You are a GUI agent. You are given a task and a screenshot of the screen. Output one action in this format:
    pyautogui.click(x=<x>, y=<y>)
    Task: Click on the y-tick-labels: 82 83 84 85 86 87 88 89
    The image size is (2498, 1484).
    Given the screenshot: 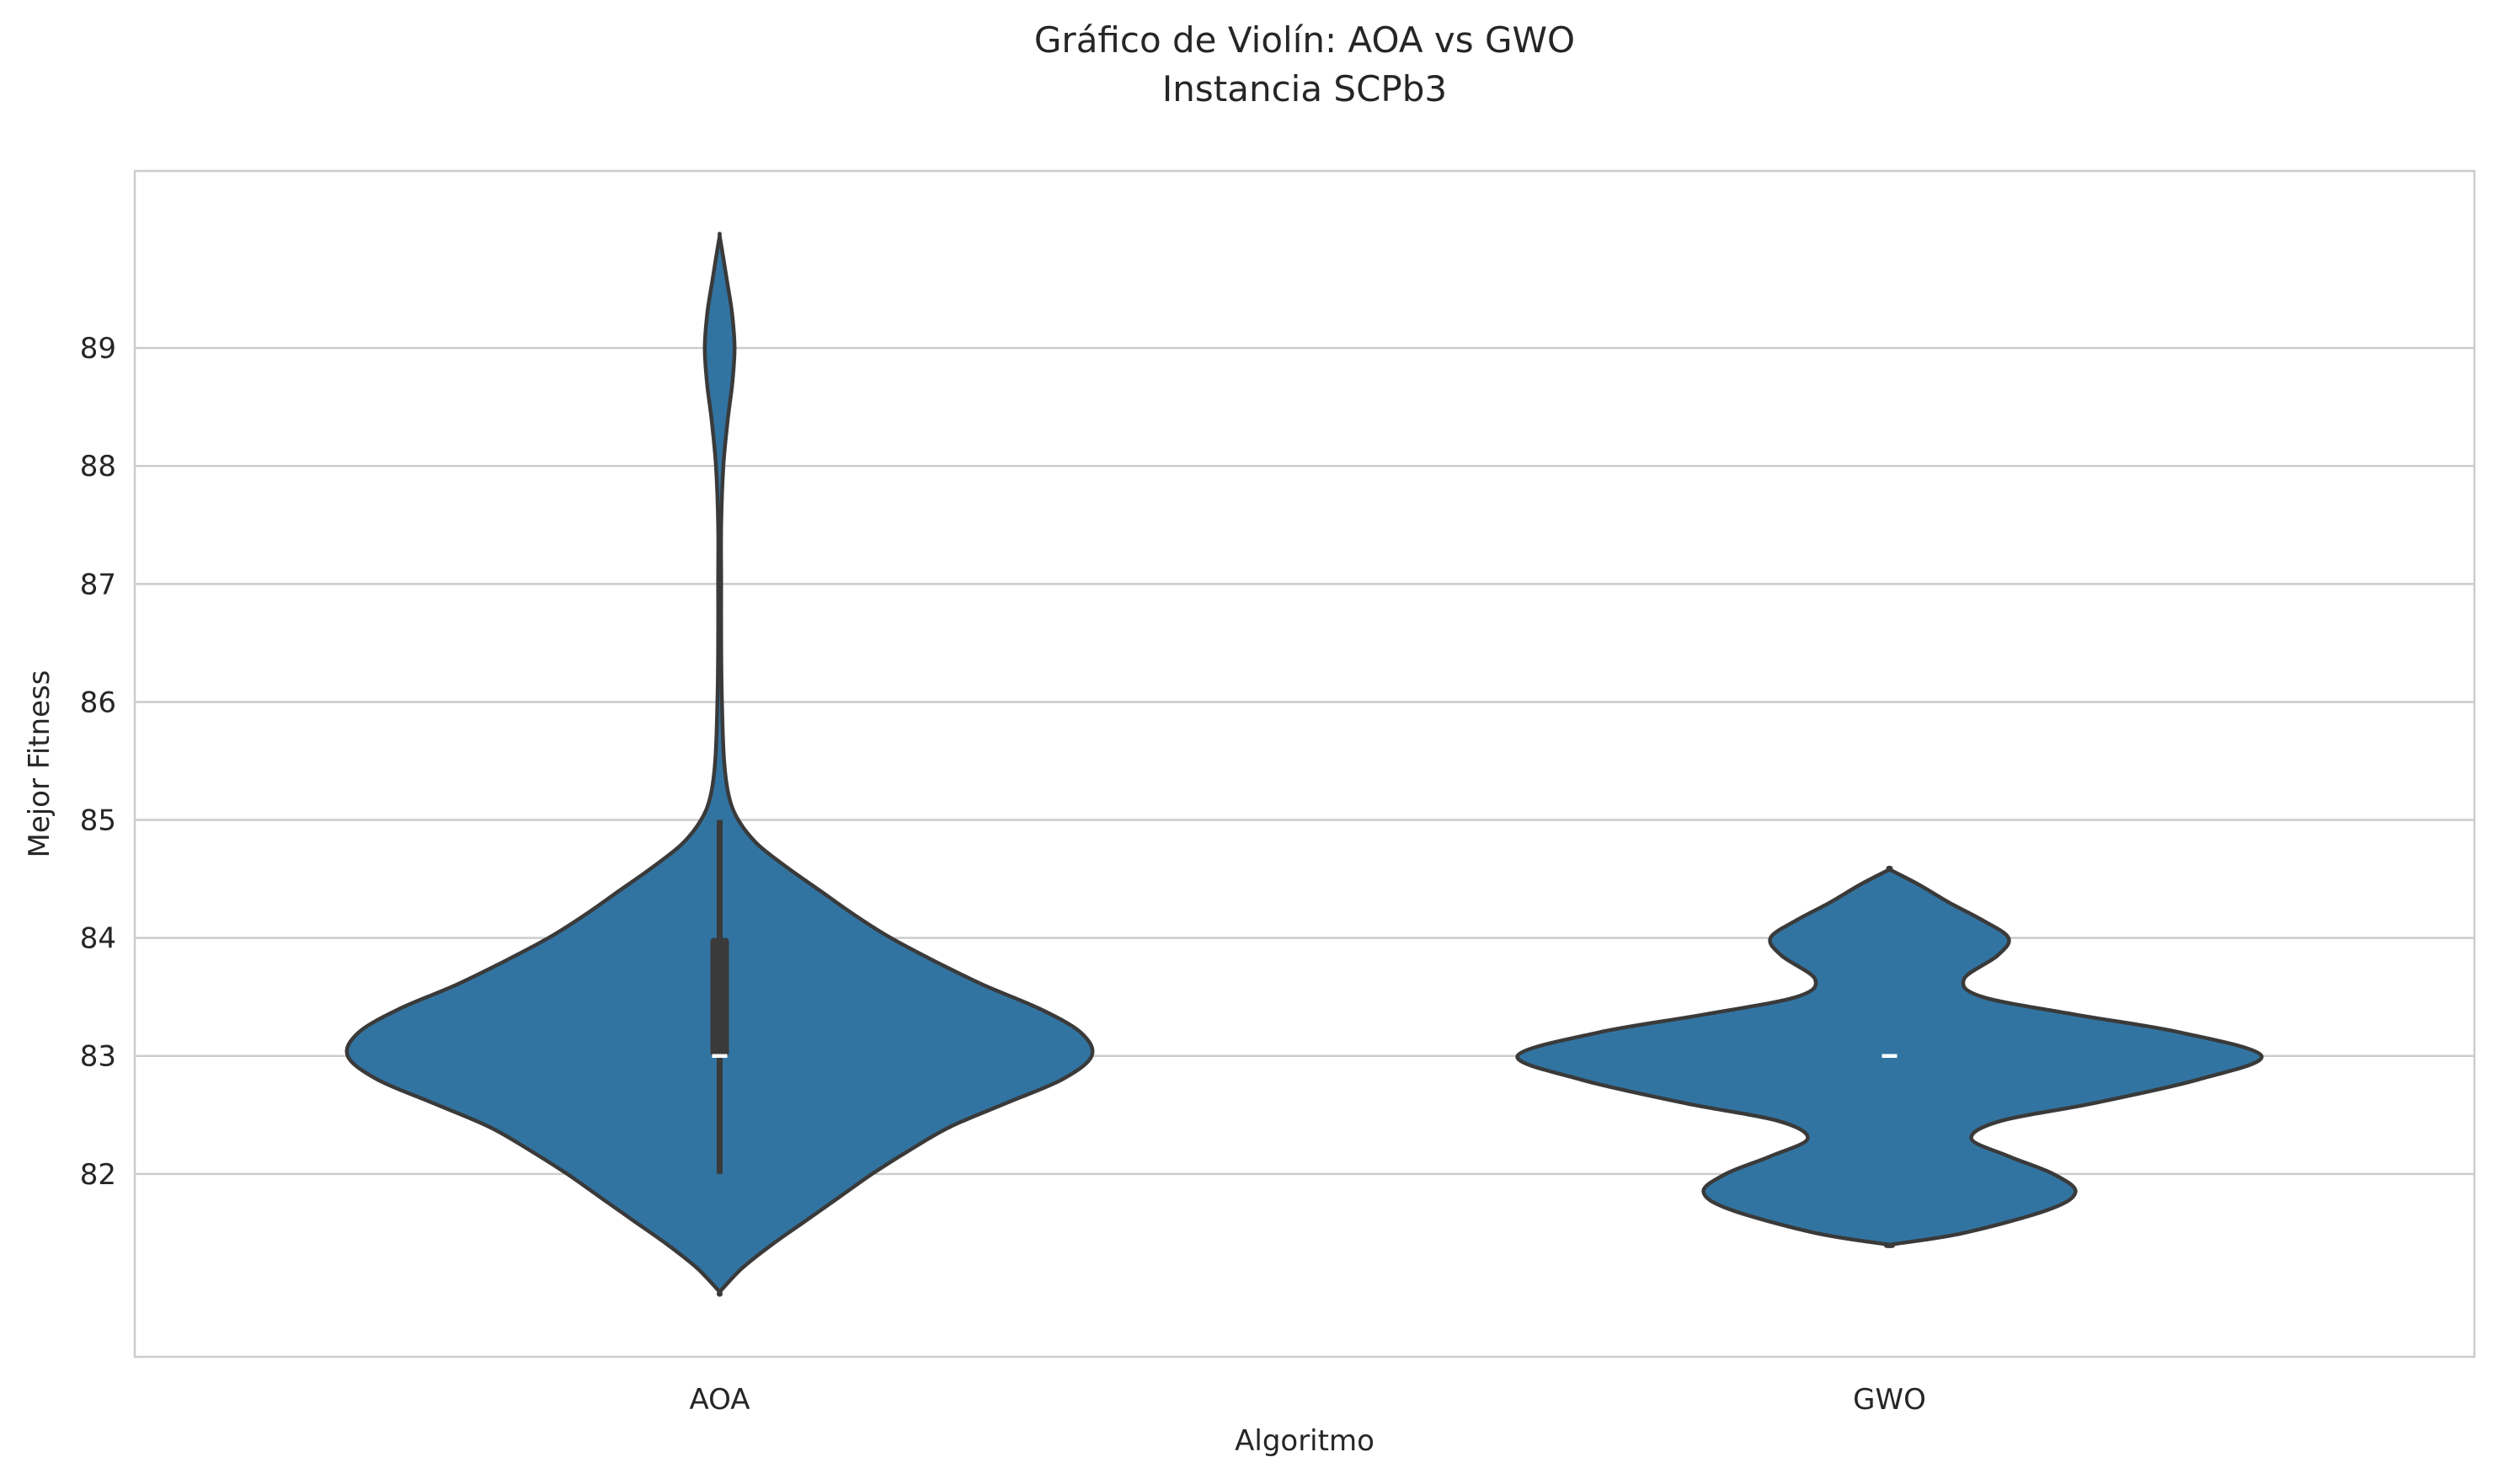 What is the action you would take?
    pyautogui.click(x=98, y=762)
    